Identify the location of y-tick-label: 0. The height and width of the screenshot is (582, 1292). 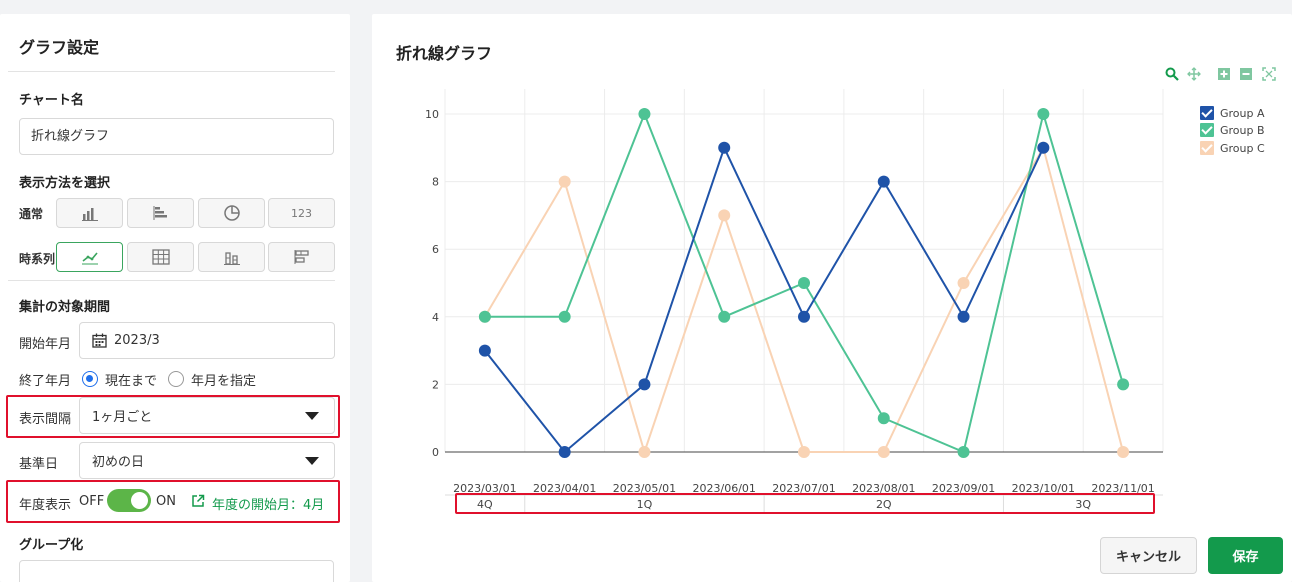
(435, 452).